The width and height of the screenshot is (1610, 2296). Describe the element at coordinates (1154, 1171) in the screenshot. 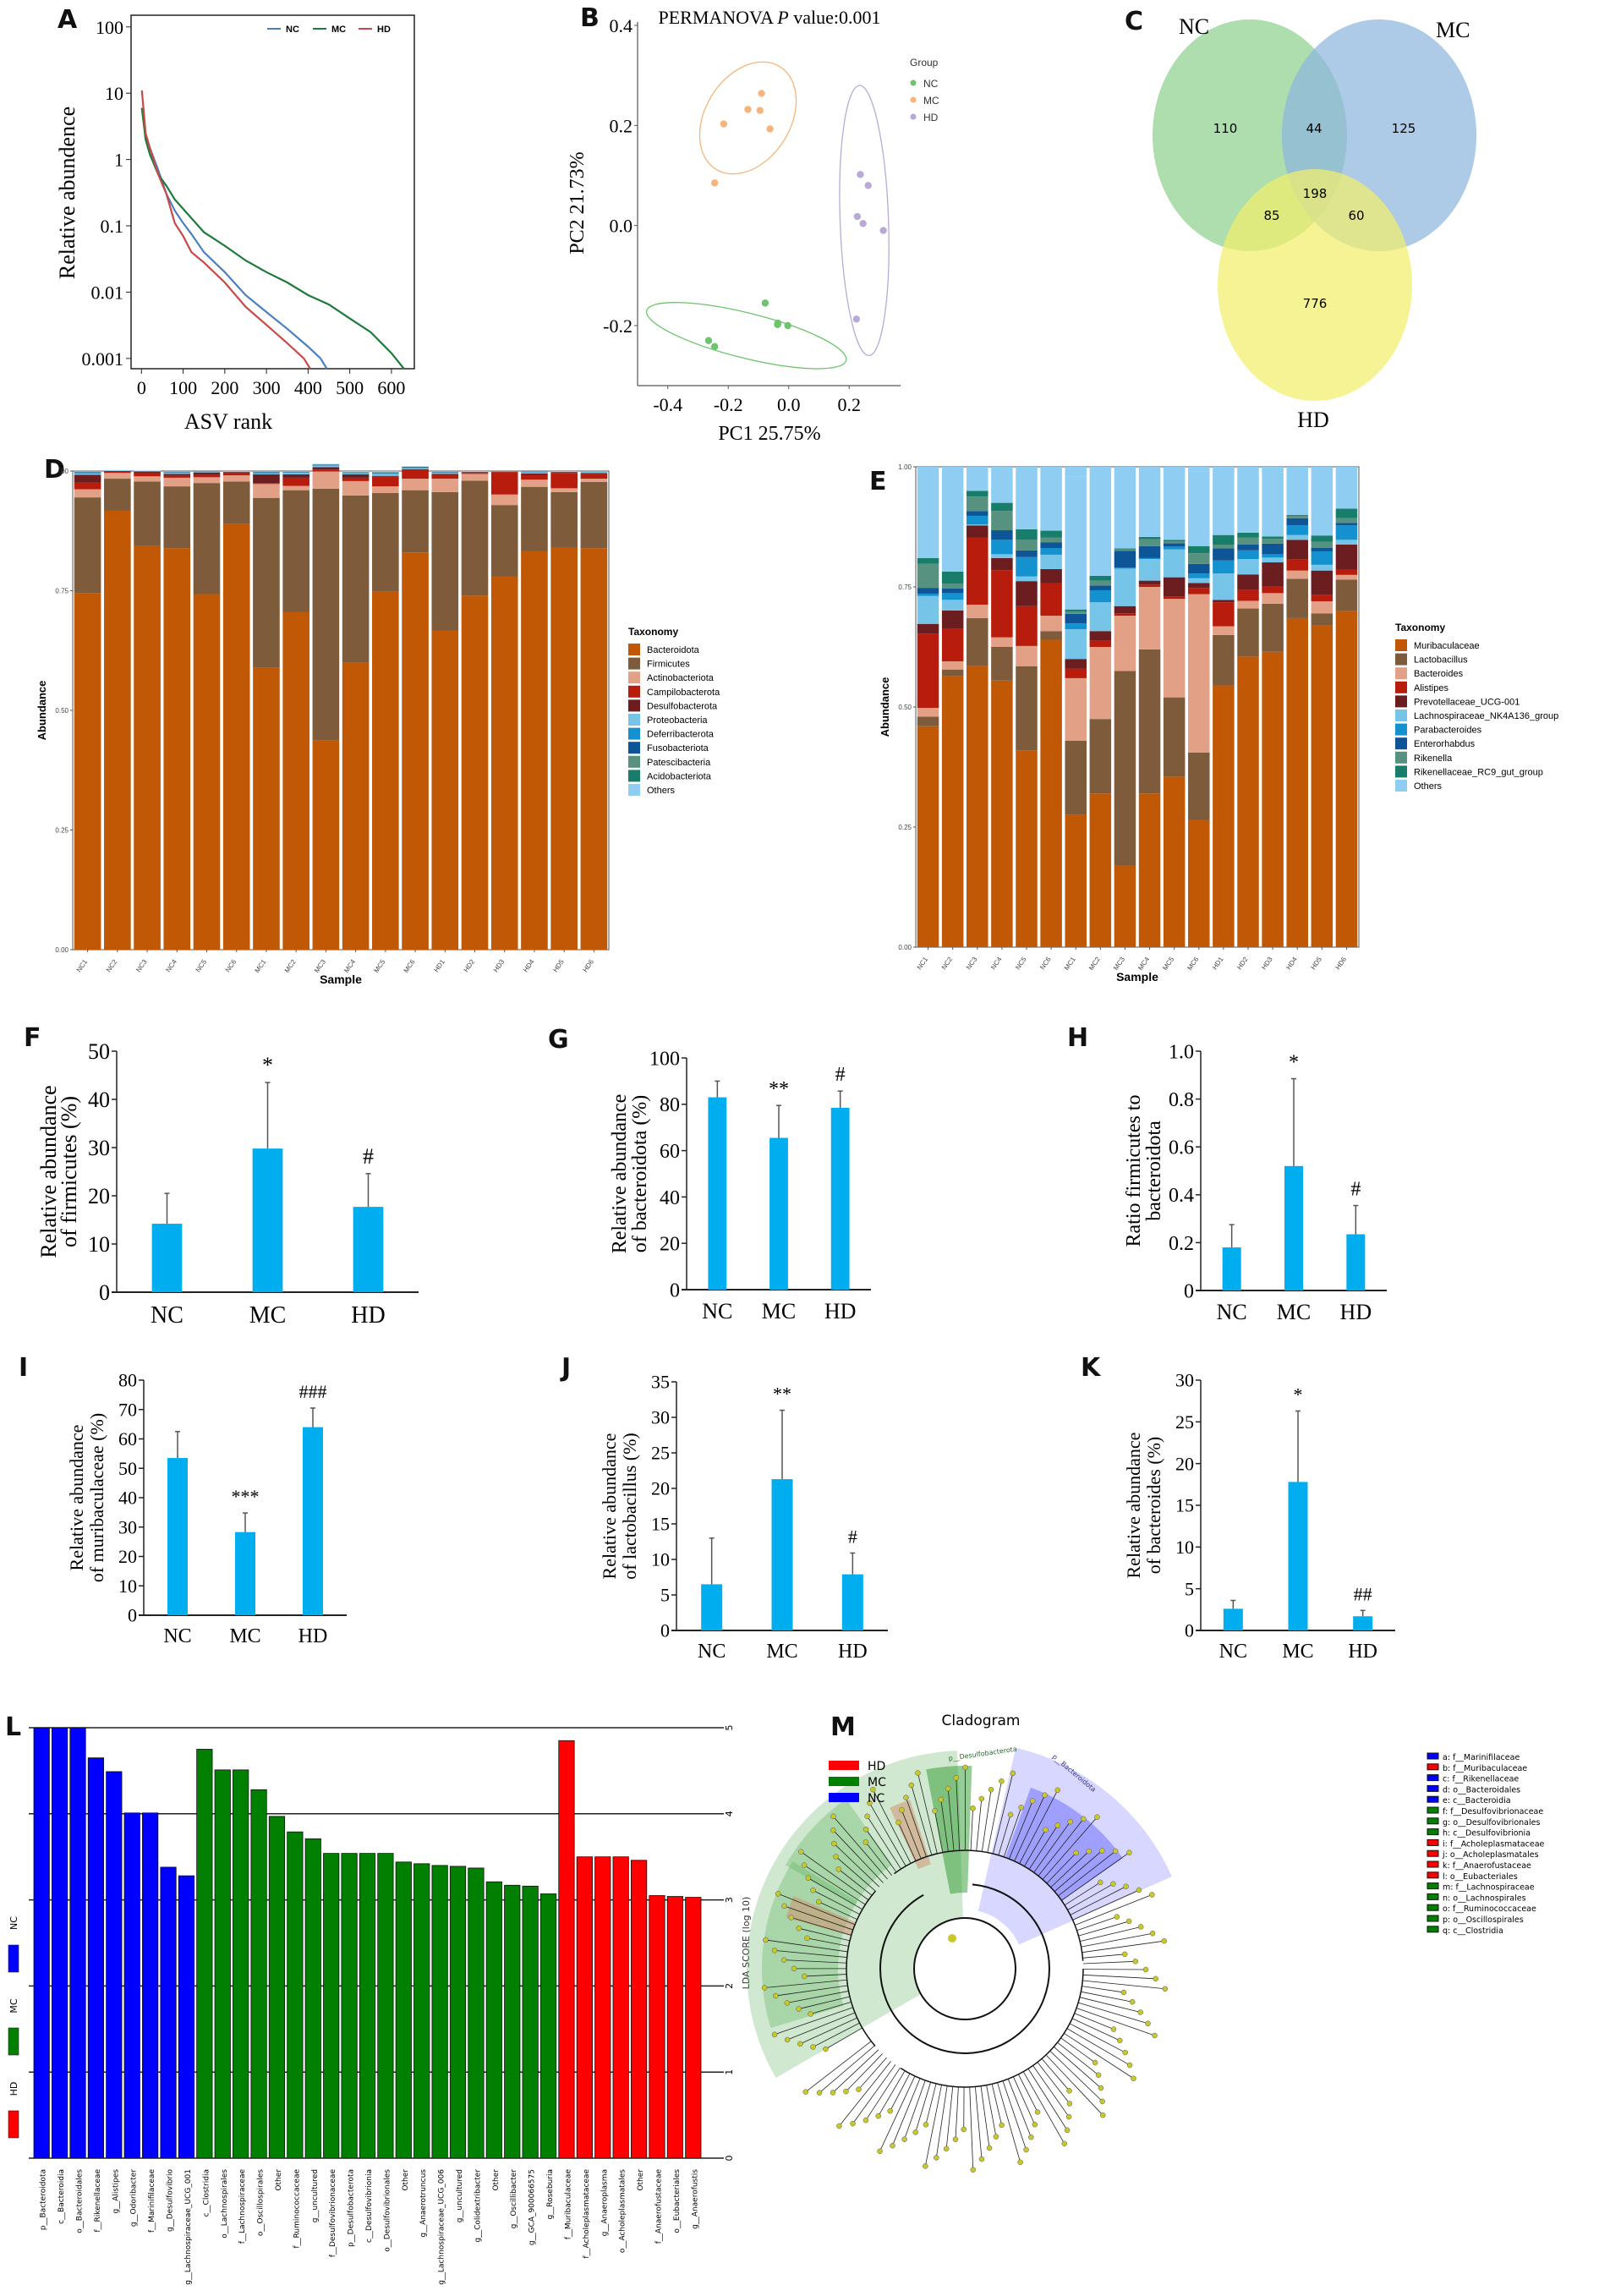

I see `chartH-ylabel-line2: bacteroidota` at that location.